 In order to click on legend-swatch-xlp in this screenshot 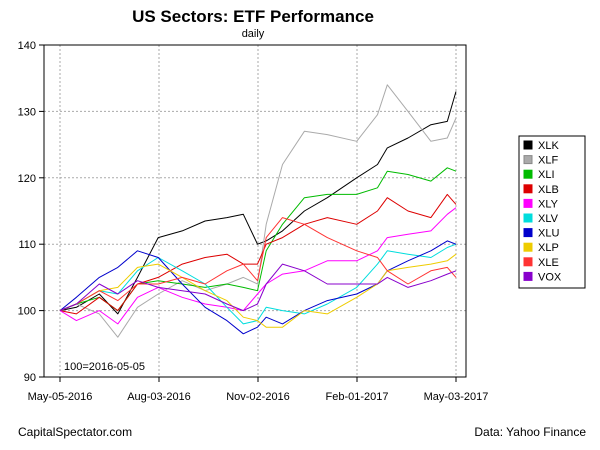, I will do `click(528, 247)`.